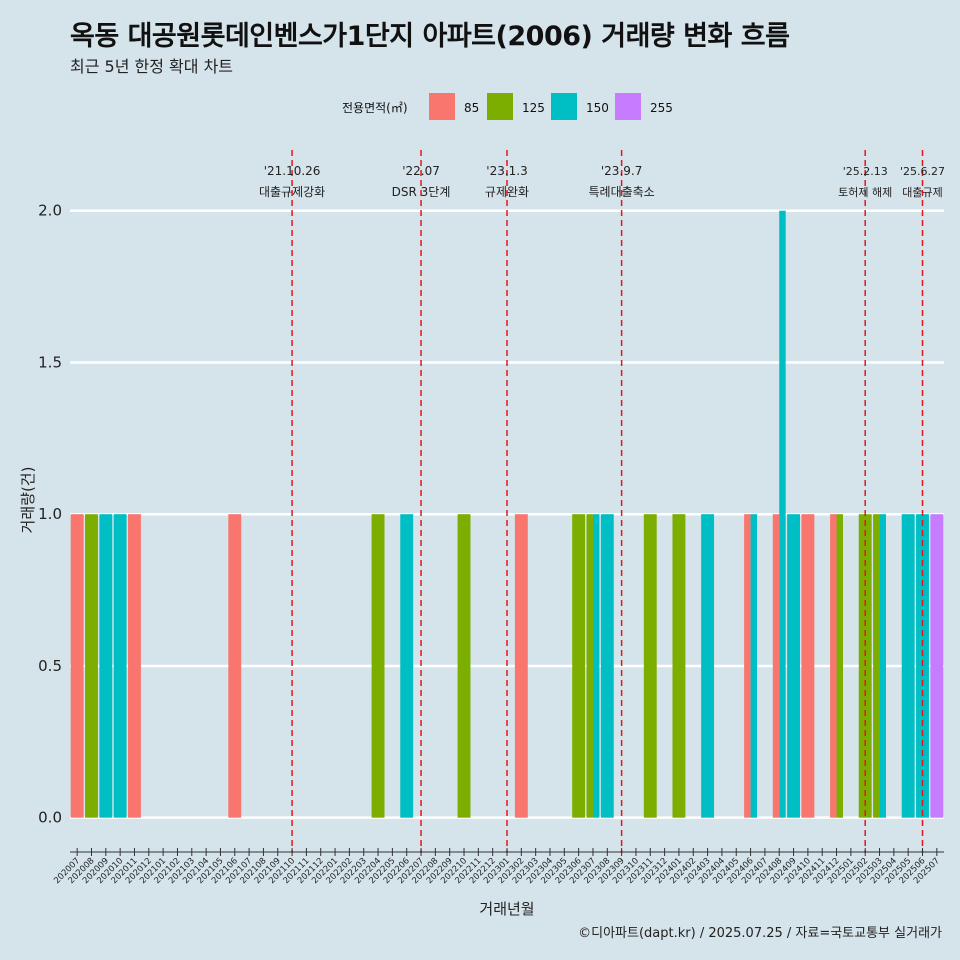  What do you see at coordinates (597, 108) in the screenshot?
I see `legend-label: 150` at bounding box center [597, 108].